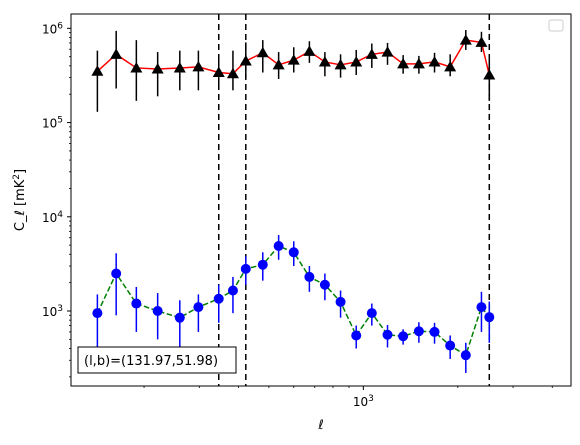 The image size is (580, 445). I want to click on y-tick-label: 104, so click(52, 217).